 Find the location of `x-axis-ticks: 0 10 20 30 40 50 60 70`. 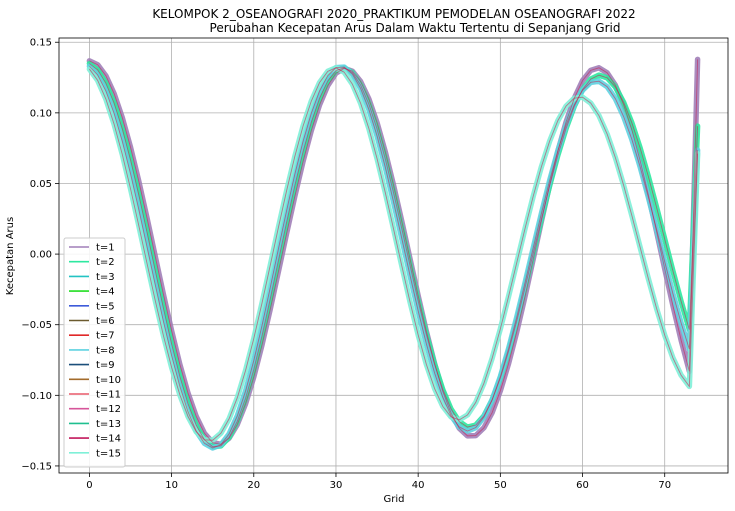

x-axis-ticks: 0 10 20 30 40 50 60 70 is located at coordinates (378, 482).